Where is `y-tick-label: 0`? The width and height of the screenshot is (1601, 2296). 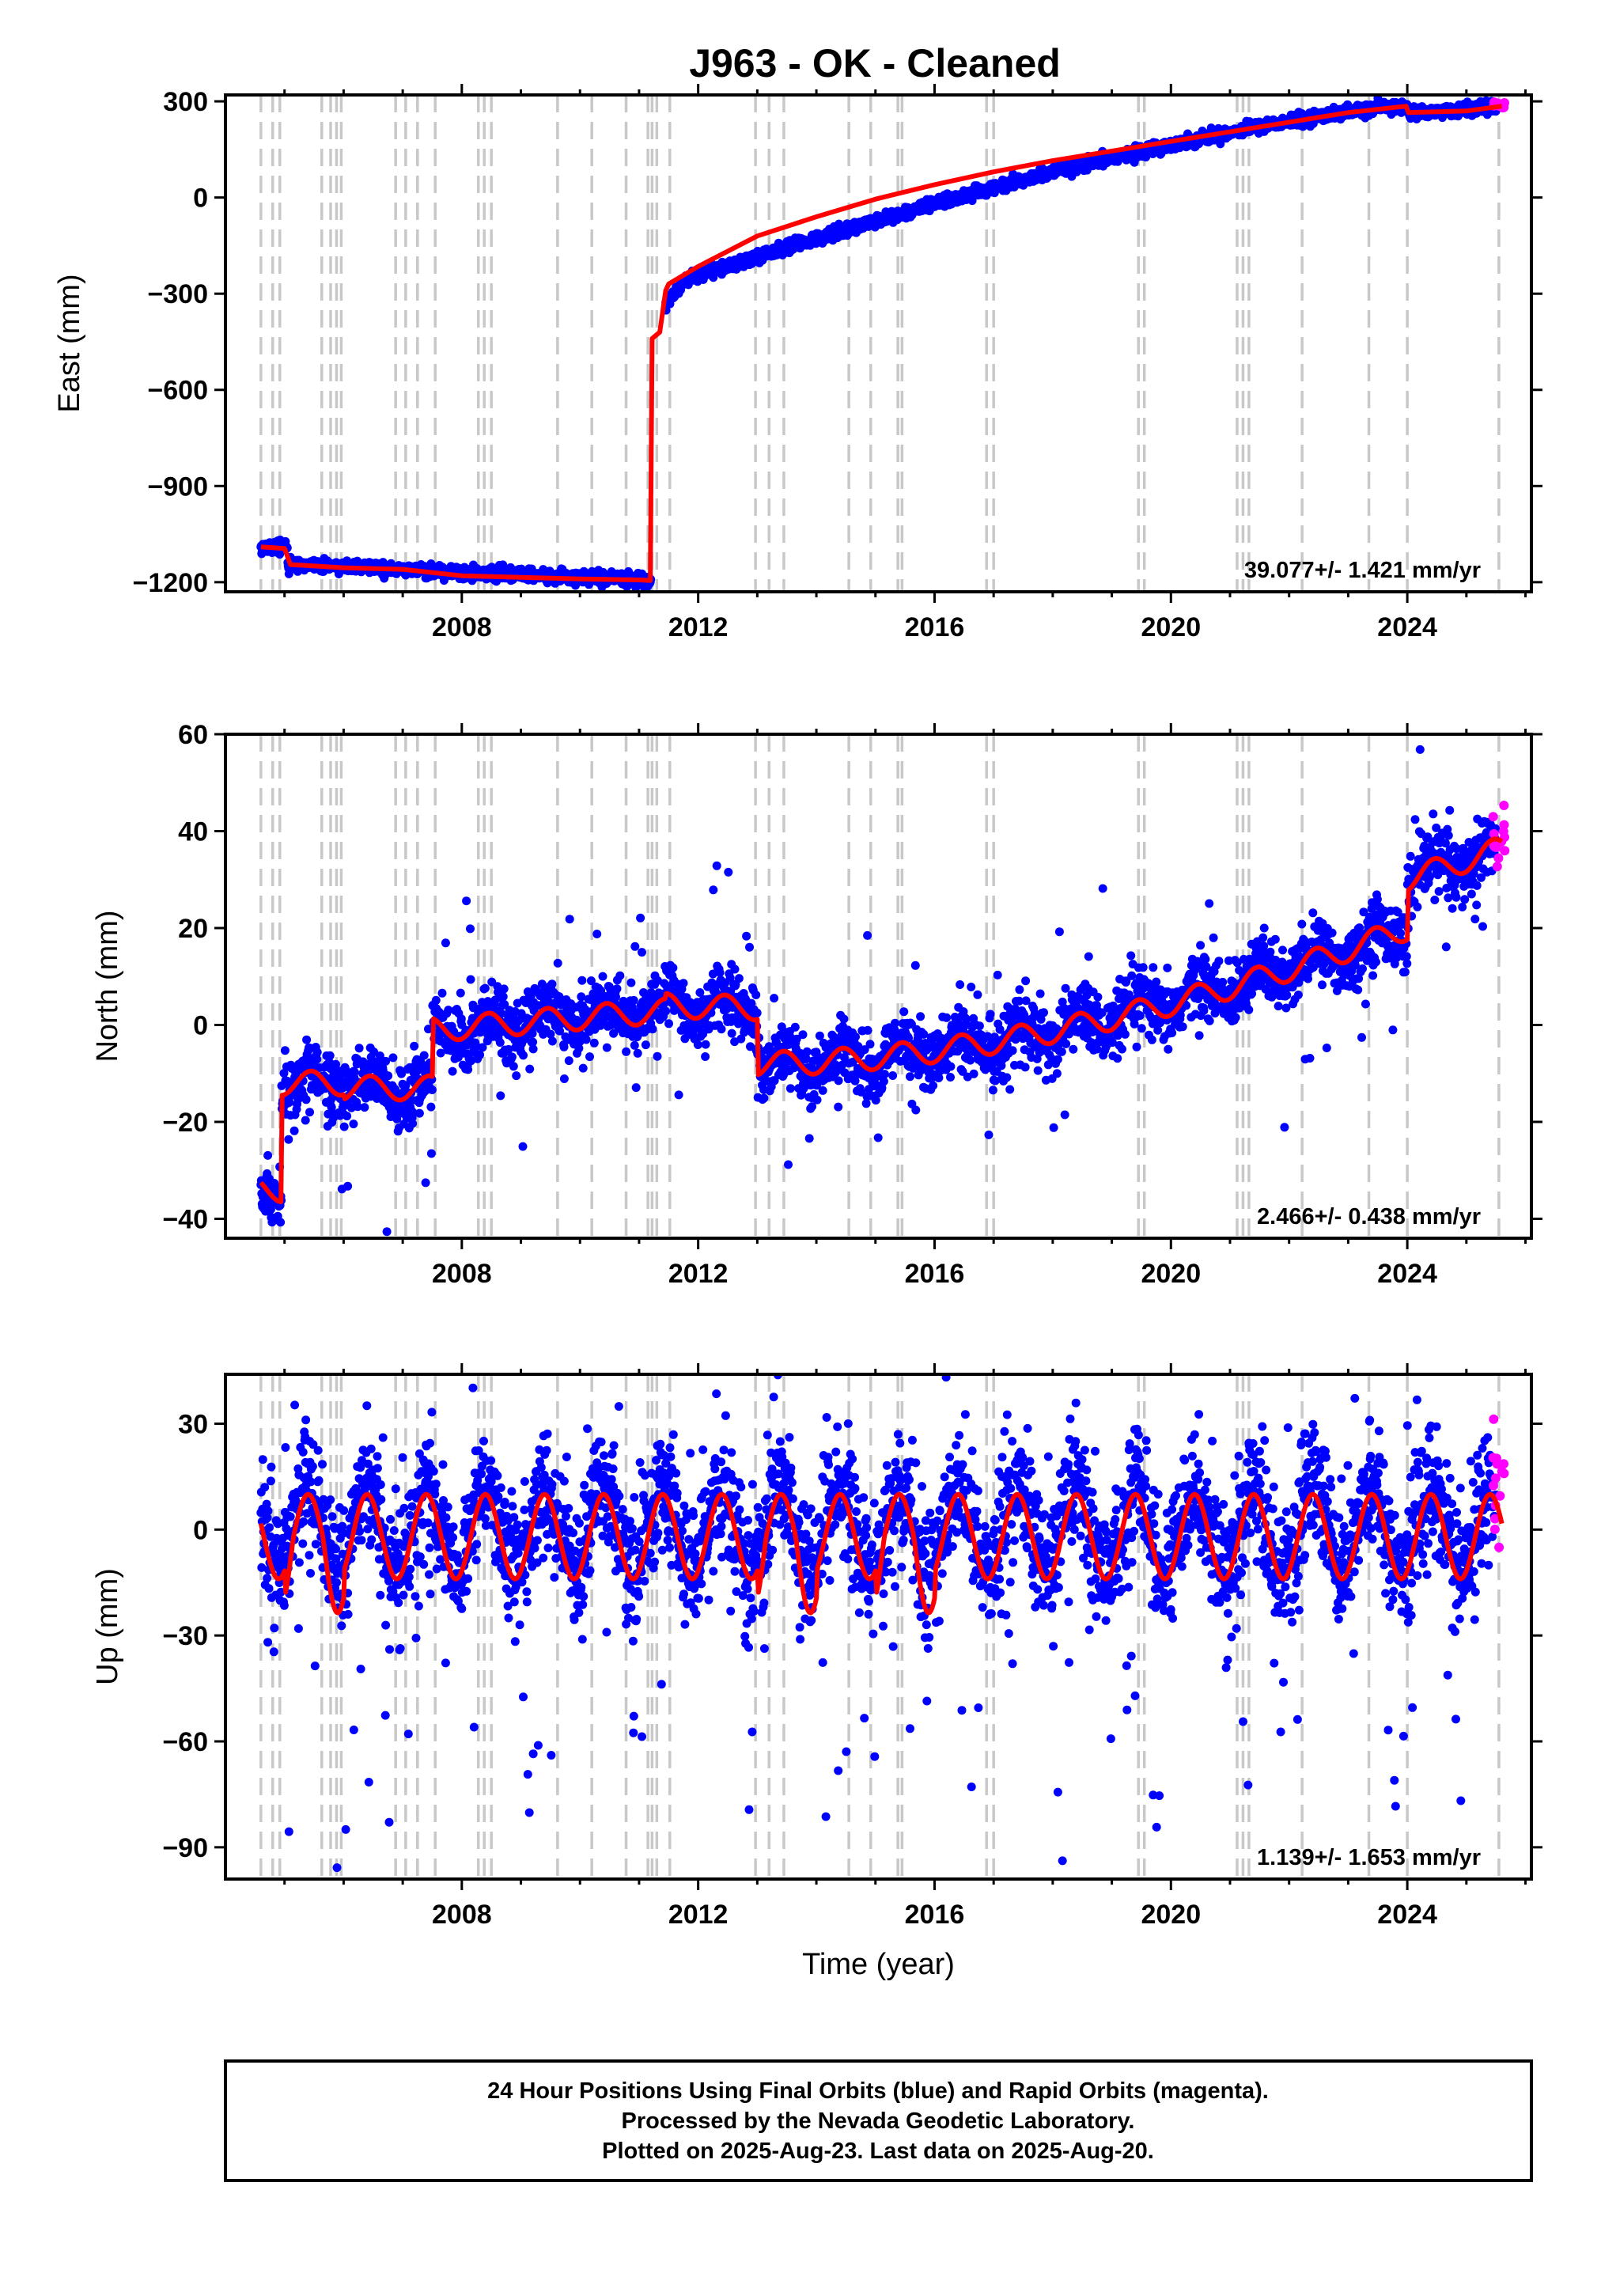 y-tick-label: 0 is located at coordinates (201, 199).